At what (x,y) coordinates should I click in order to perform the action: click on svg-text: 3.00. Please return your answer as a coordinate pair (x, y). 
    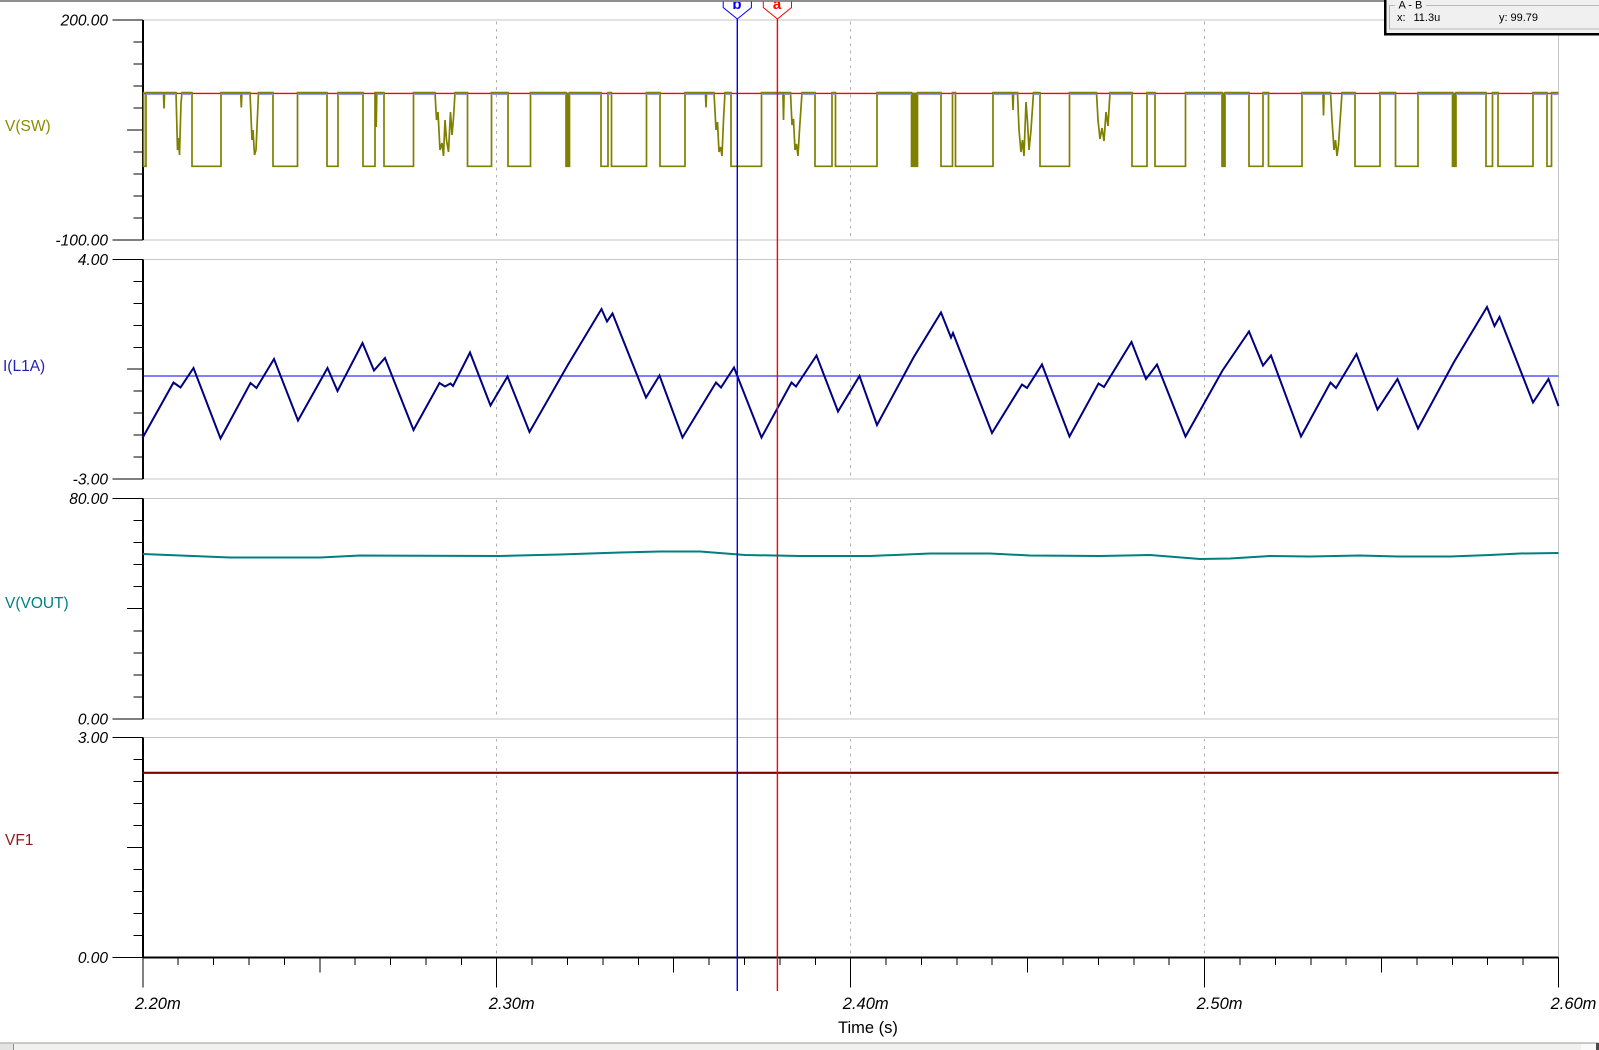
    Looking at the image, I should click on (93, 738).